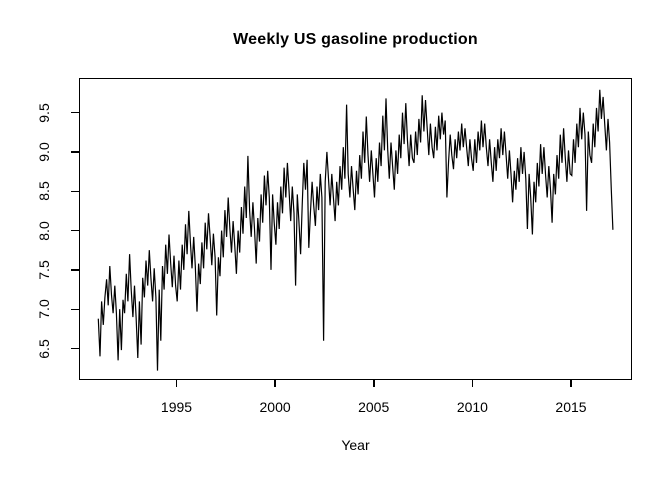 This screenshot has height=480, width=672. I want to click on x-tick-label: 2010, so click(472, 407).